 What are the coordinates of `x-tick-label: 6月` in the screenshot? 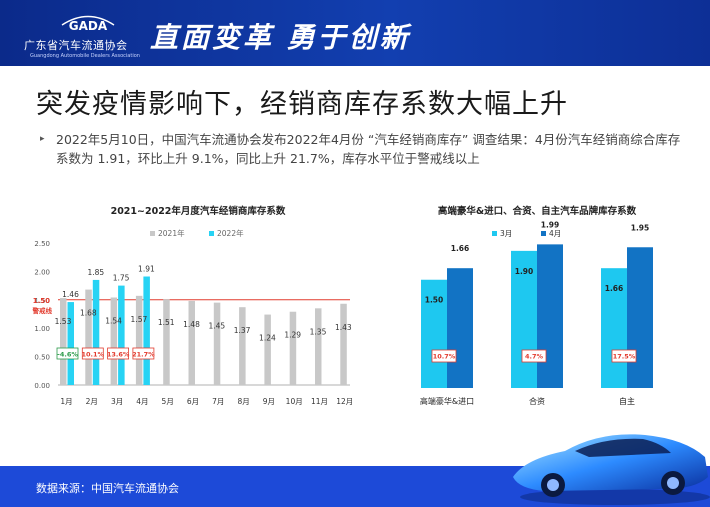 It's located at (193, 401).